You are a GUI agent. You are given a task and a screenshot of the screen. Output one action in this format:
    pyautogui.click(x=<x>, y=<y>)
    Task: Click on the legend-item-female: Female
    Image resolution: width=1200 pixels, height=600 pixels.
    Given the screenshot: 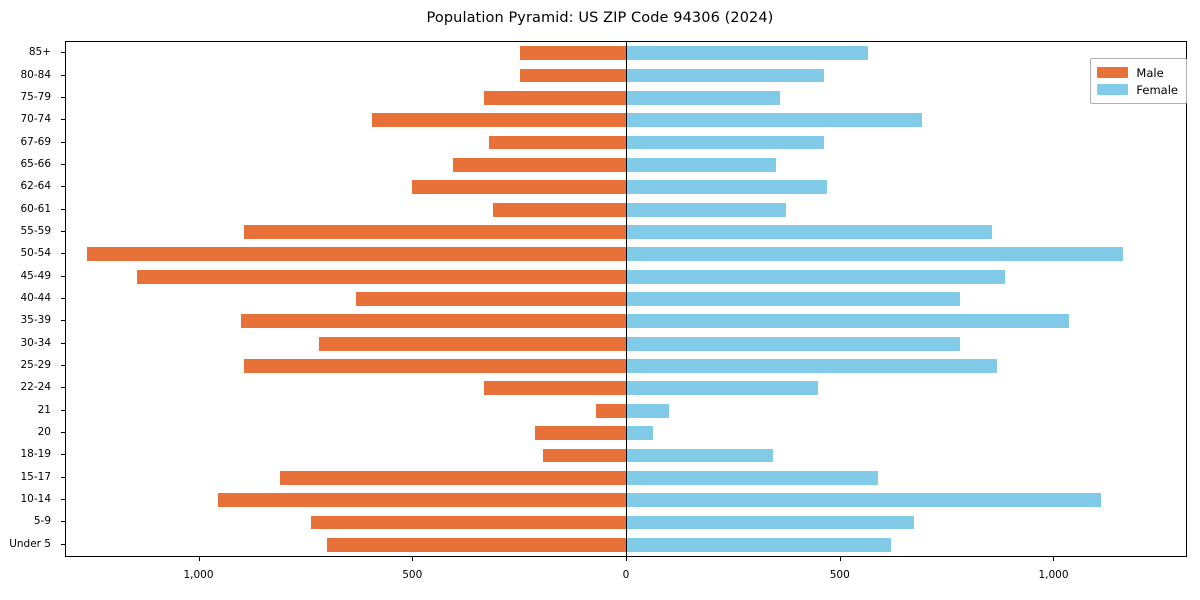 What is the action you would take?
    pyautogui.click(x=1137, y=89)
    